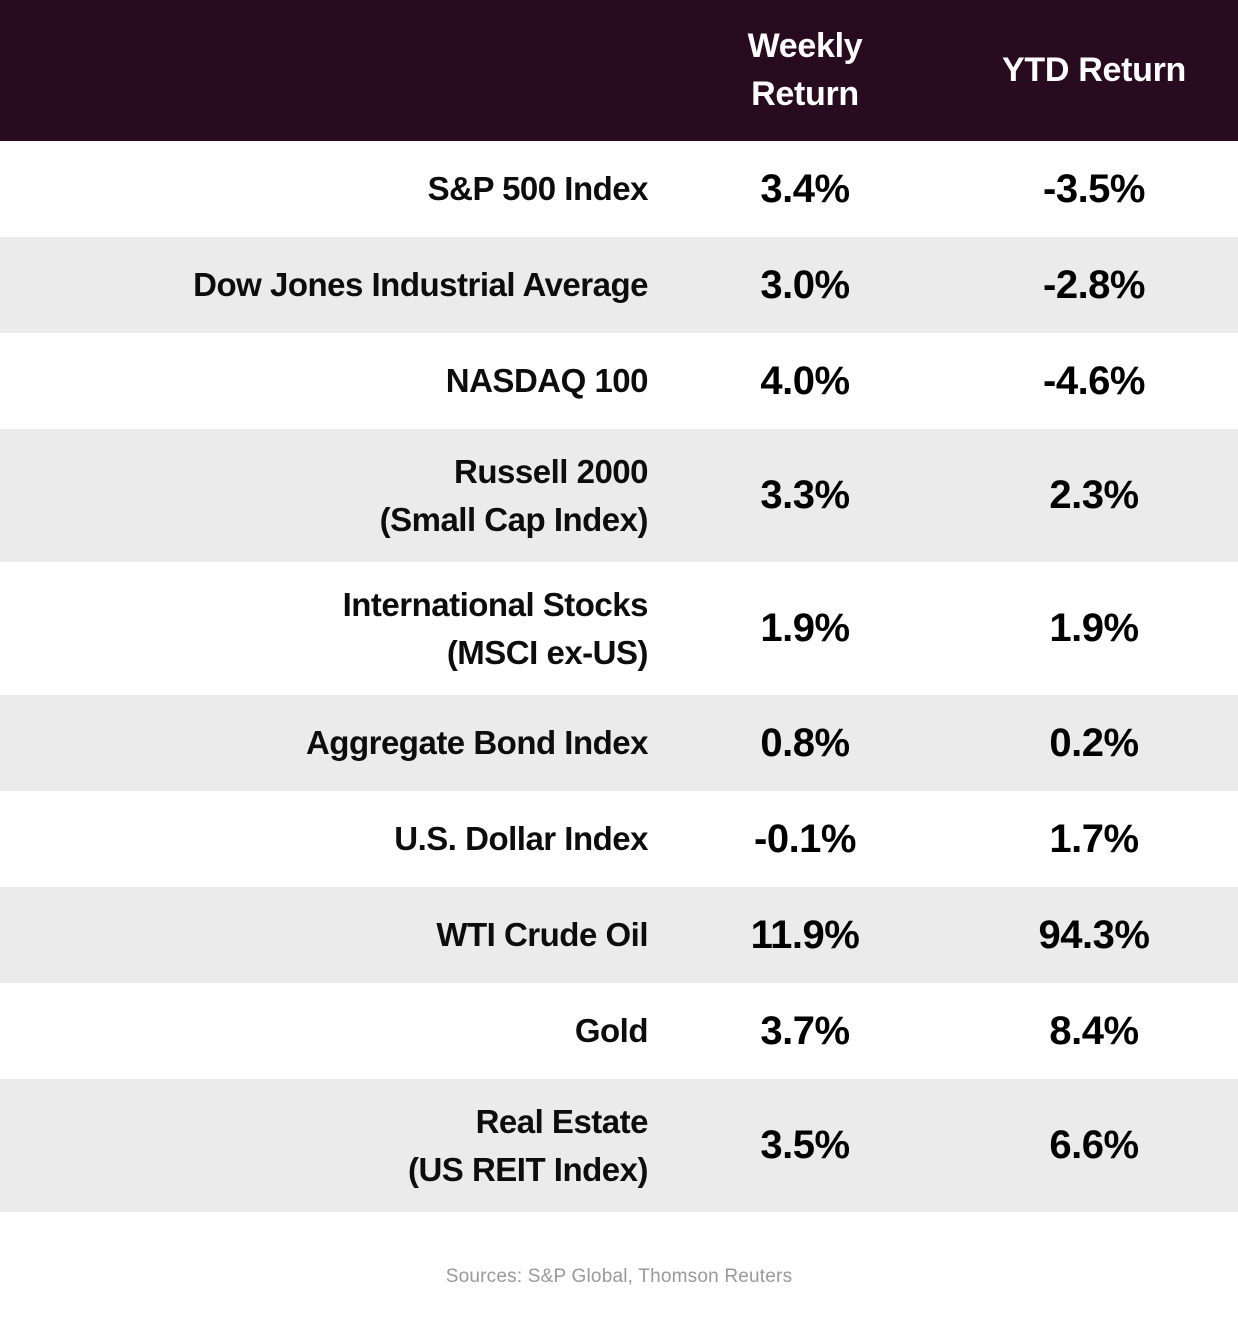 This screenshot has height=1342, width=1238. I want to click on table-row-us-dollar: U.S. Dollar Index -0.1% 1.7%, so click(619, 839).